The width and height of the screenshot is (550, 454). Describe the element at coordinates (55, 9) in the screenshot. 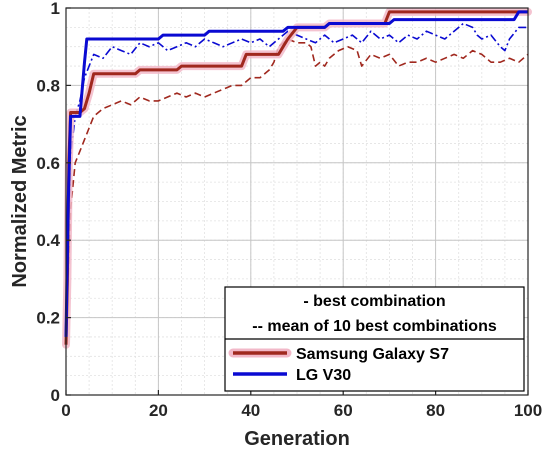

I see `y-tick-label: 1` at that location.